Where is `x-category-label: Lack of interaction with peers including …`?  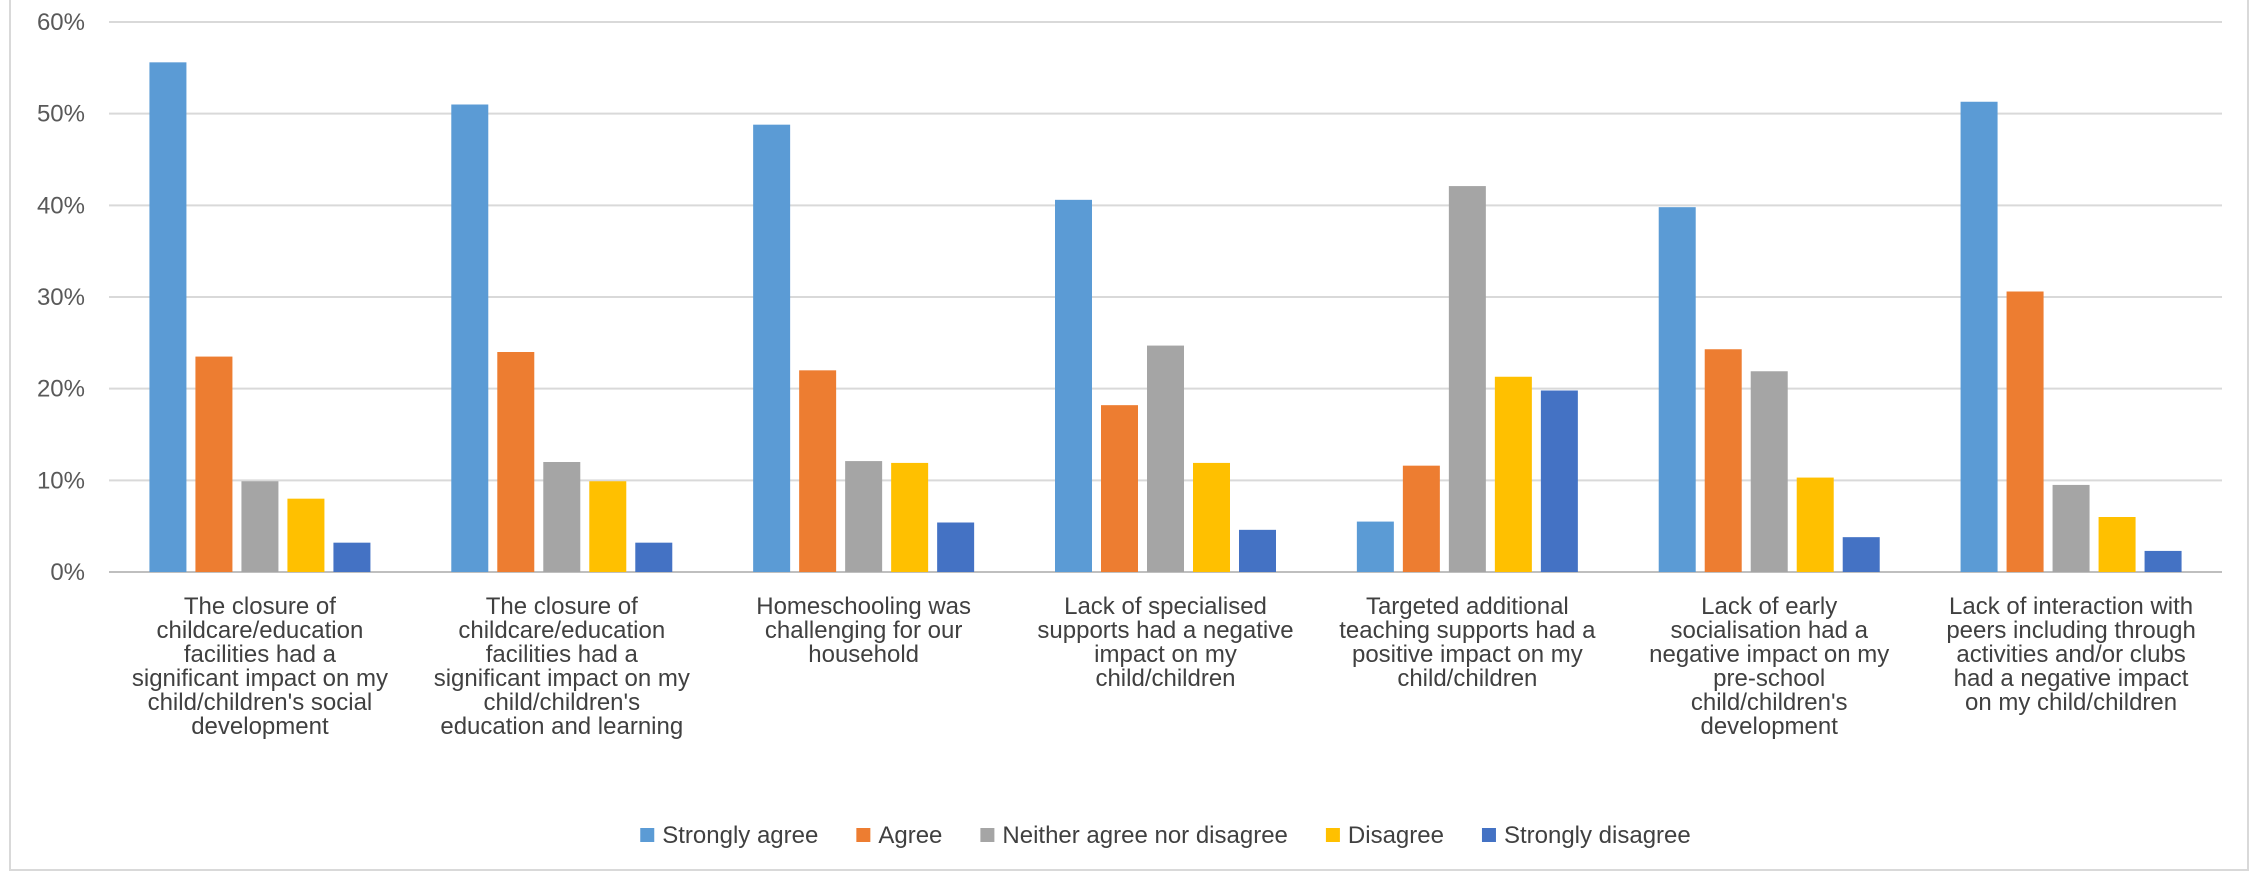
x-category-label: Lack of interaction with peers including … is located at coordinates (2071, 654).